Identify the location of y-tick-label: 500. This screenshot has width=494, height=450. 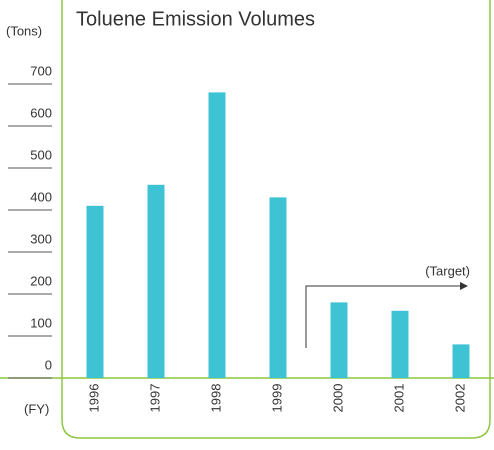
(41, 154).